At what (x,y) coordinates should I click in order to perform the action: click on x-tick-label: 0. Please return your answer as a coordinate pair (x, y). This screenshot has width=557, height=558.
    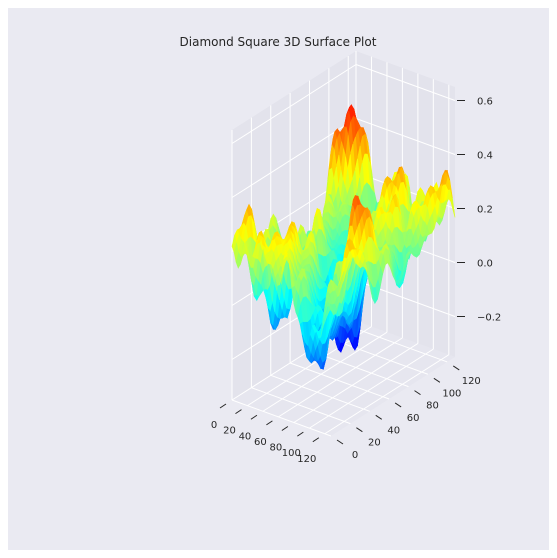
    Looking at the image, I should click on (214, 425).